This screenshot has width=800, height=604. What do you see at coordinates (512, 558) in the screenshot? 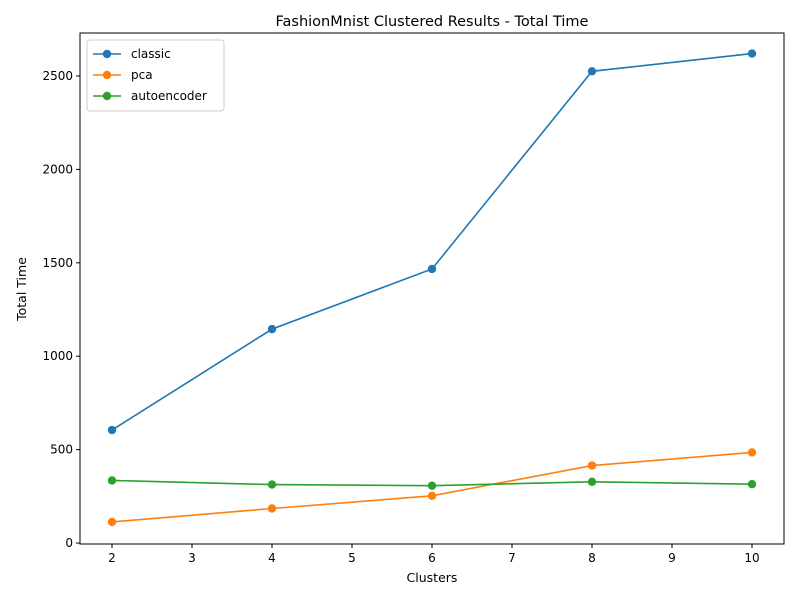
I see `x-tick-label: 7` at bounding box center [512, 558].